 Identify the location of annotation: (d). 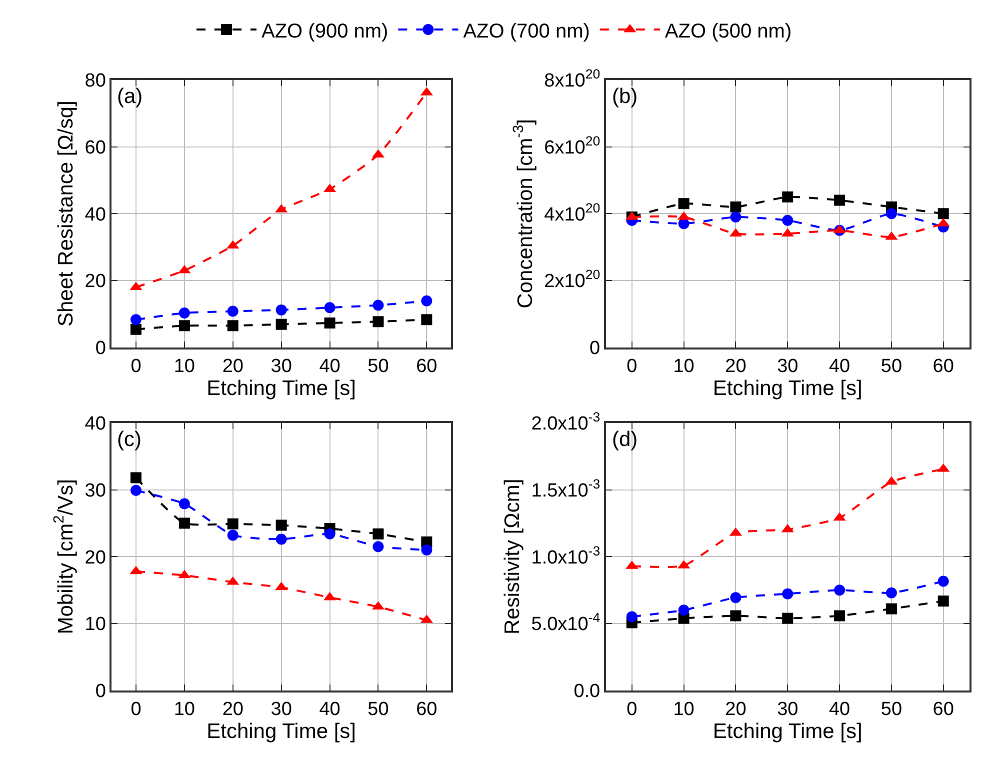
(625, 439).